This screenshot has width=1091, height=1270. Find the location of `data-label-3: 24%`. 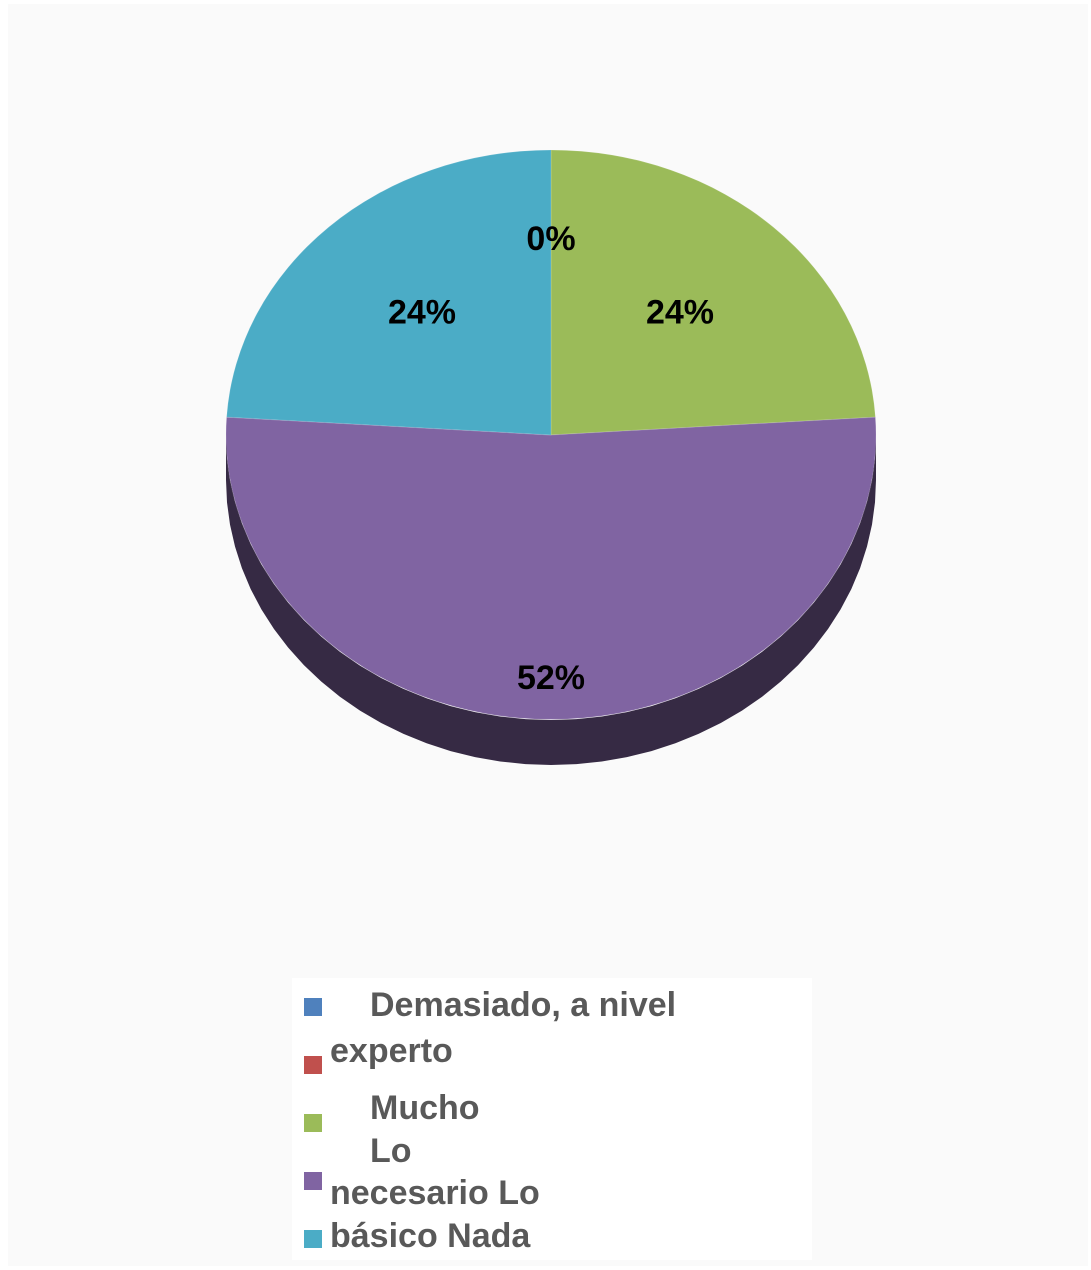

data-label-3: 24% is located at coordinates (422, 312).